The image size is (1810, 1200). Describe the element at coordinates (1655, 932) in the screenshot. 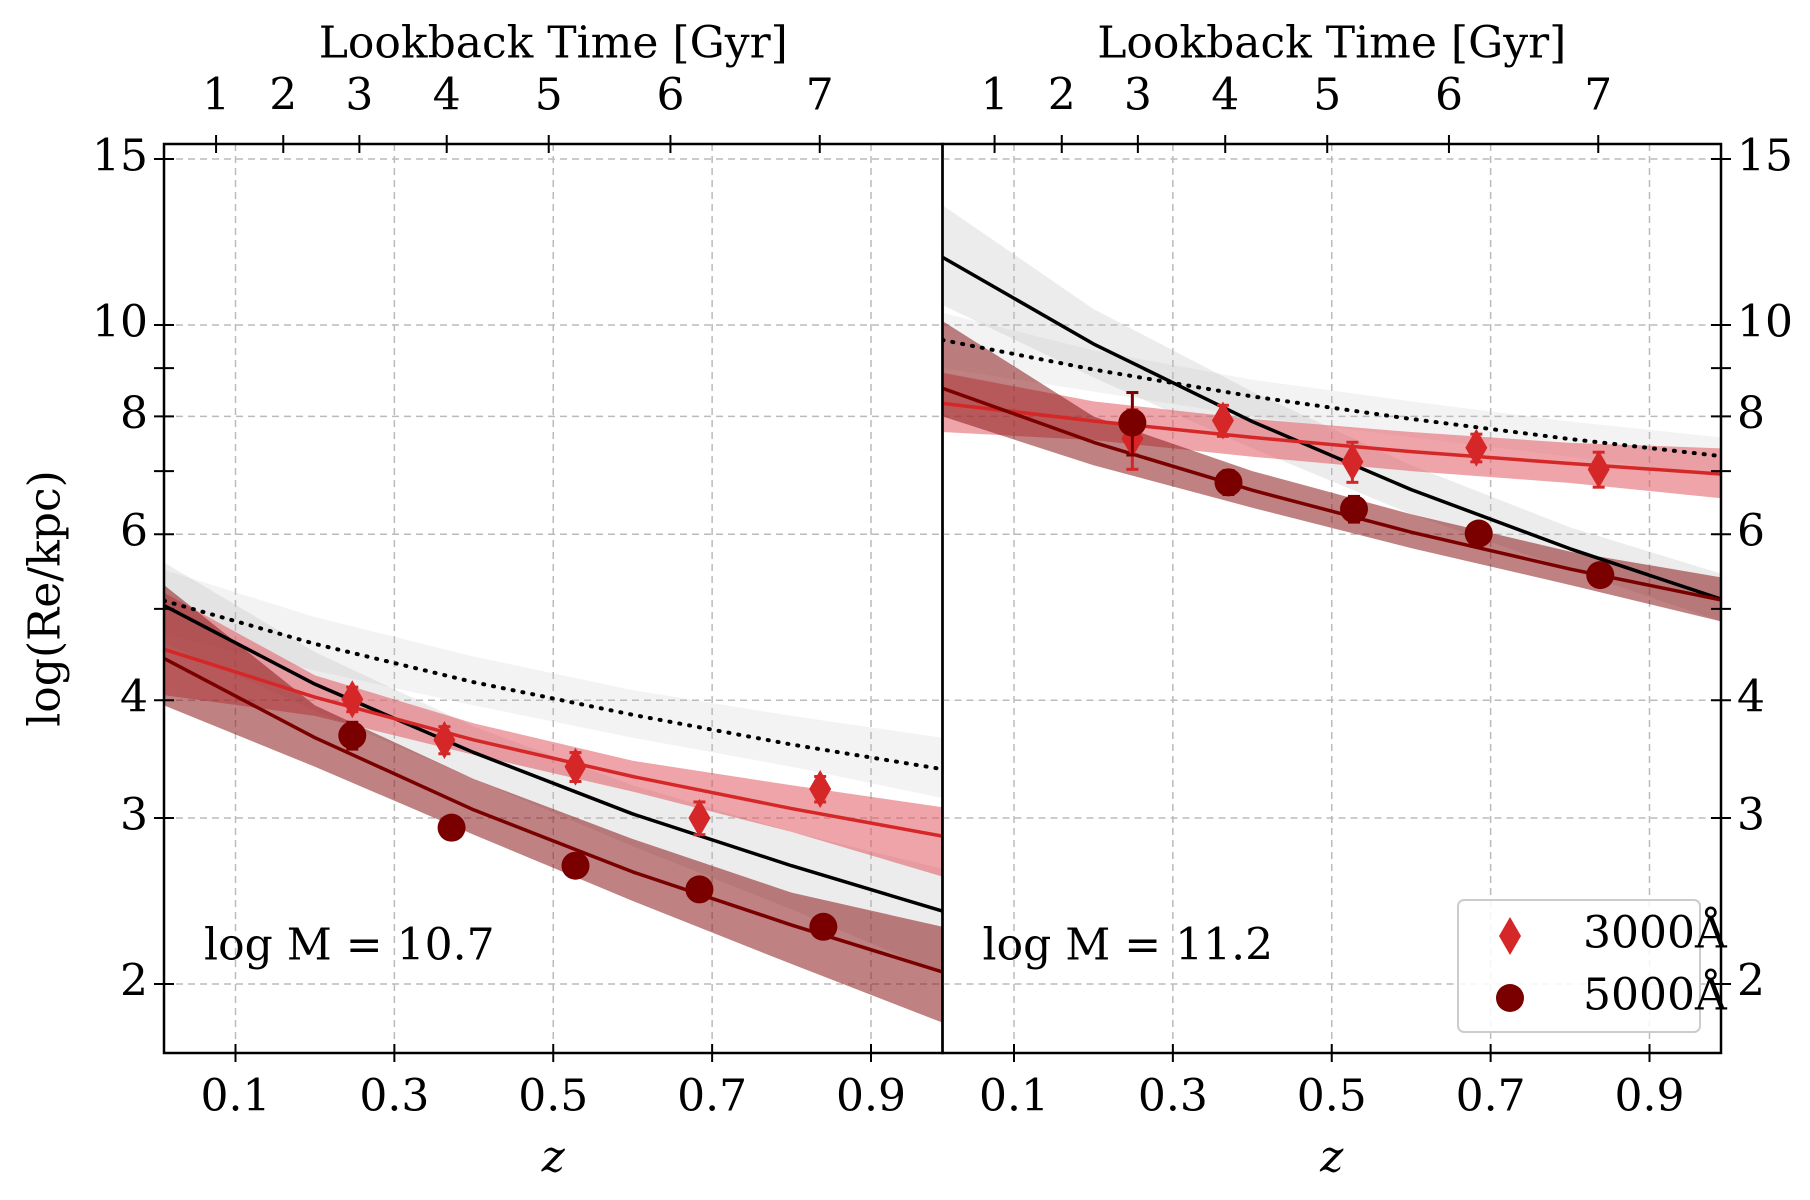

I see `legend-label: 3000Å` at that location.